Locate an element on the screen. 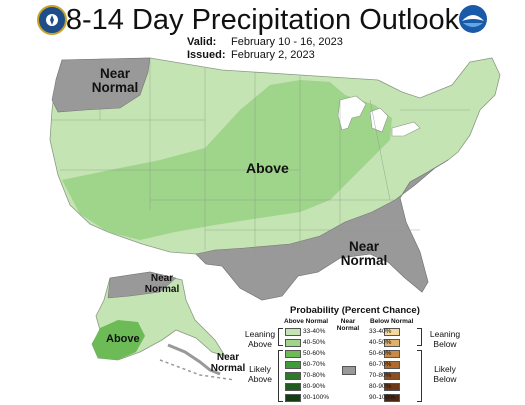 The image size is (525, 405). legend-below-range: 80-90% is located at coordinates (380, 386).